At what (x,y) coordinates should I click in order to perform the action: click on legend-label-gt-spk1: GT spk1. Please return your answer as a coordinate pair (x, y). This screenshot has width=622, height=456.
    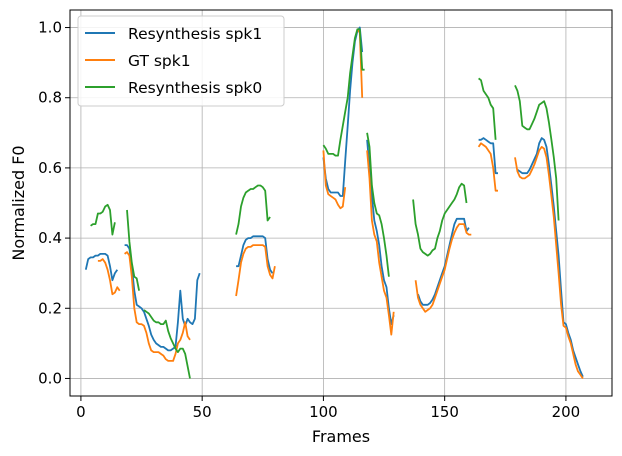
    Looking at the image, I should click on (159, 61).